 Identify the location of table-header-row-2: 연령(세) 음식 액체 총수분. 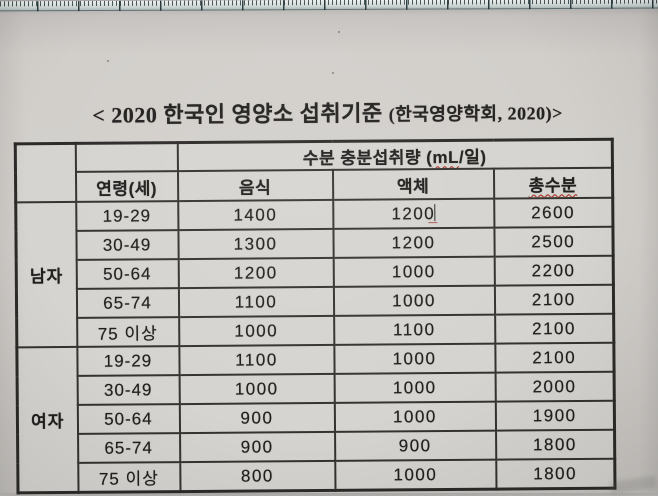
(314, 185).